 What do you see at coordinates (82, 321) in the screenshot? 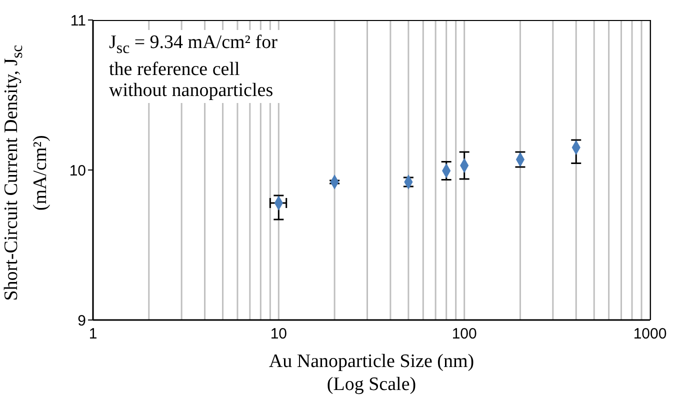
I see `y-tick-label: 9` at bounding box center [82, 321].